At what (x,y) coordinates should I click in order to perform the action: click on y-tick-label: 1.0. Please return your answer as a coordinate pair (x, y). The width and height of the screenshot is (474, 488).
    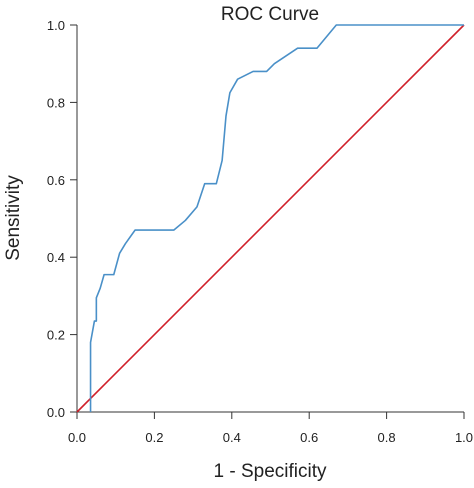
    Looking at the image, I should click on (56, 25).